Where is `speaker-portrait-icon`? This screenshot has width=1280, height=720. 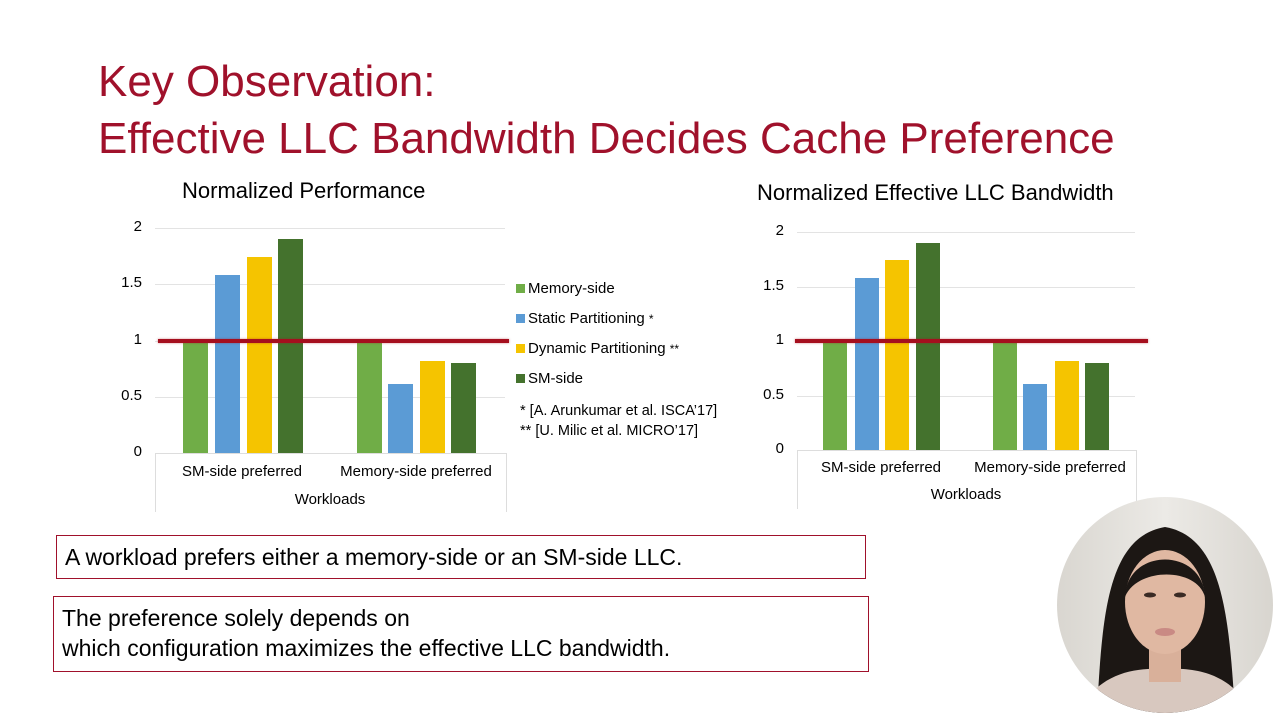 speaker-portrait-icon is located at coordinates (1165, 620).